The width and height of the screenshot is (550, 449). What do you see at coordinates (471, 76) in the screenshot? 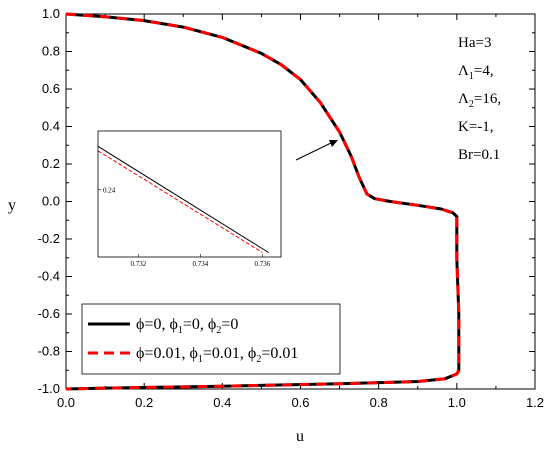
I see `annotation-lambda1-subscript: 1` at bounding box center [471, 76].